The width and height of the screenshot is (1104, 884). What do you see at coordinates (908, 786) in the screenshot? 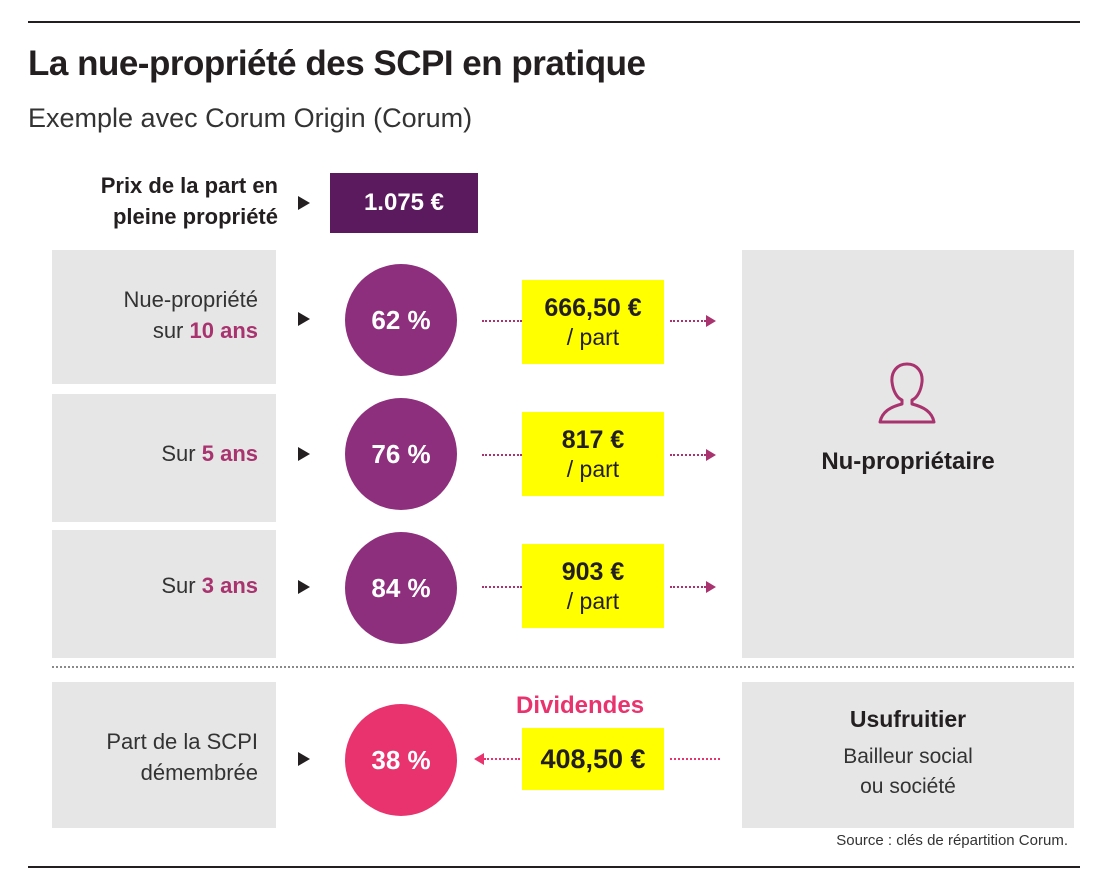
I see `usufructuary-line2: ou société` at bounding box center [908, 786].